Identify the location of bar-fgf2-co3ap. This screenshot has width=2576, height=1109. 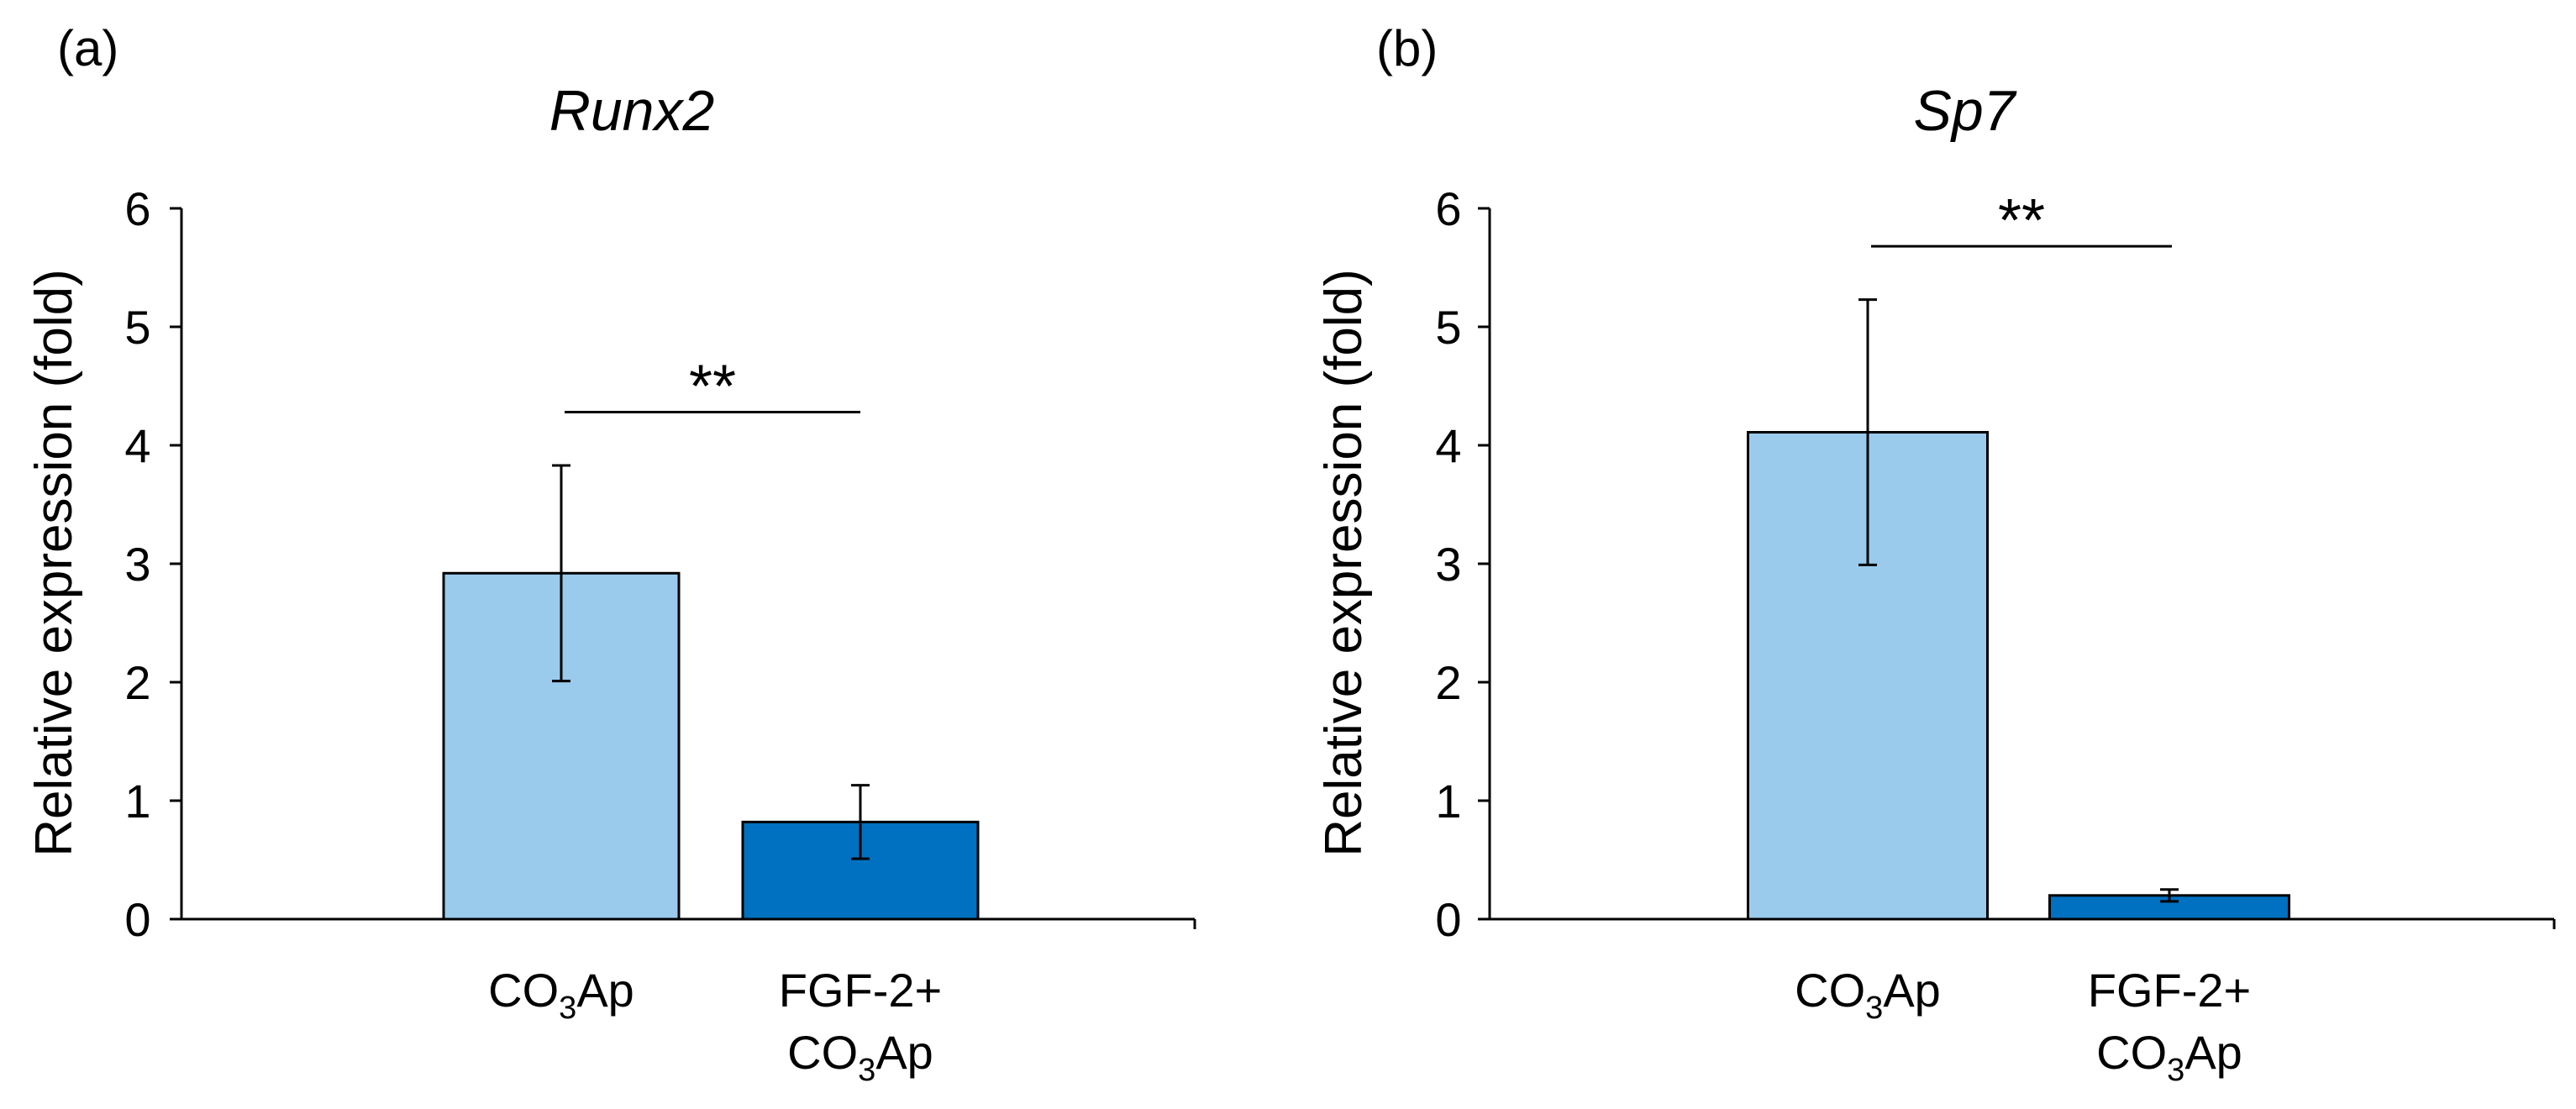
(860, 870).